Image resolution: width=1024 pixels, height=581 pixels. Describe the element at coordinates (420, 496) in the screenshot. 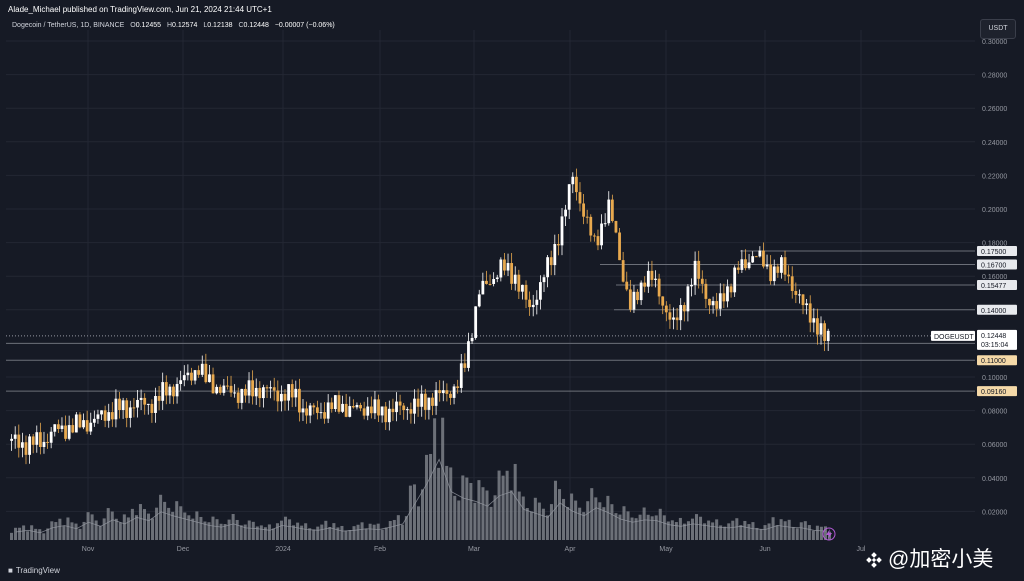

I see `volume-moving-average` at that location.